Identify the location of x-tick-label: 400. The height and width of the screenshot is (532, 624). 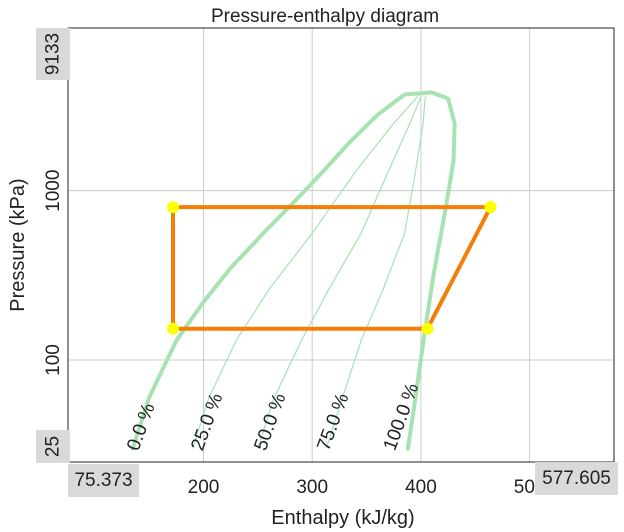
(421, 487).